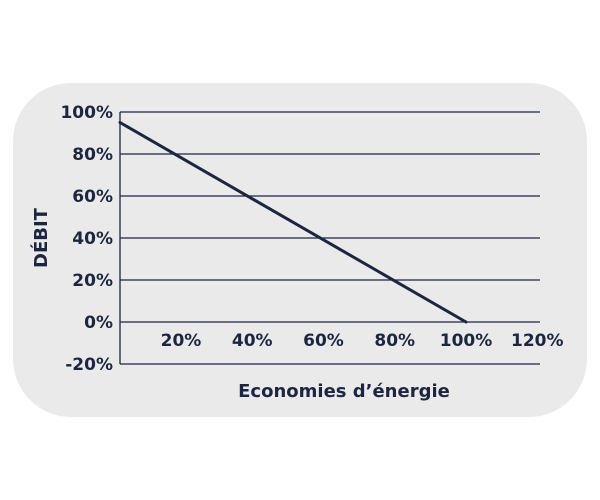 The width and height of the screenshot is (600, 500). I want to click on y-tick-label: 40%, so click(92, 239).